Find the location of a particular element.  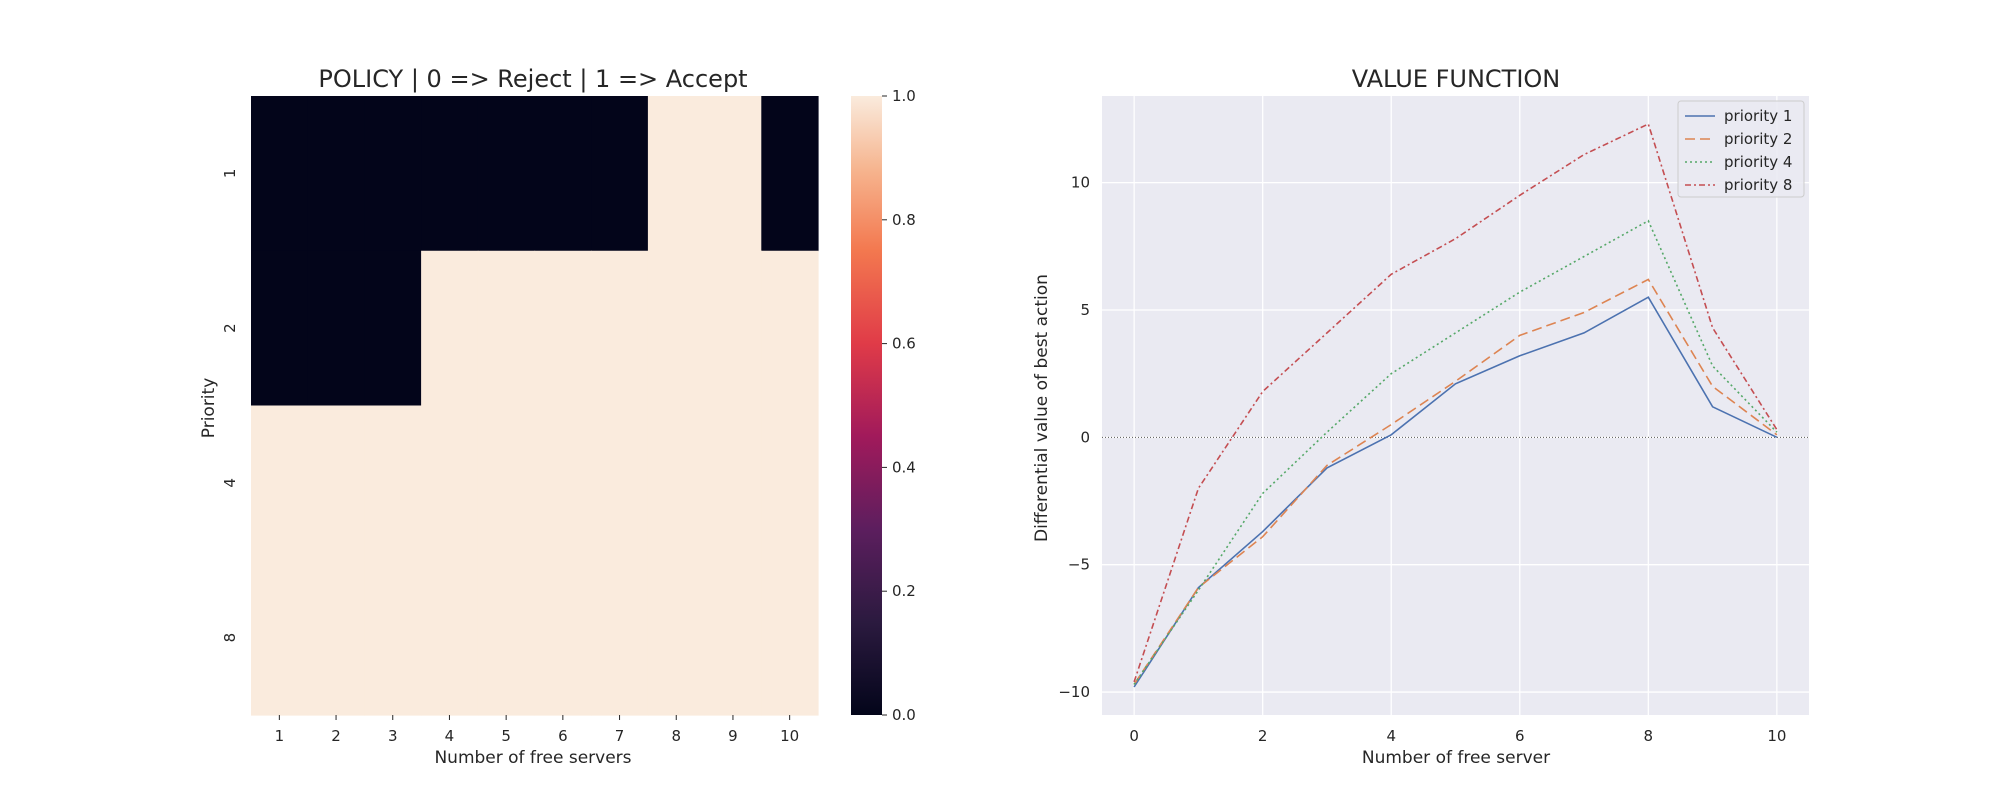

heatmap-x-tick-label: 7 is located at coordinates (620, 736).